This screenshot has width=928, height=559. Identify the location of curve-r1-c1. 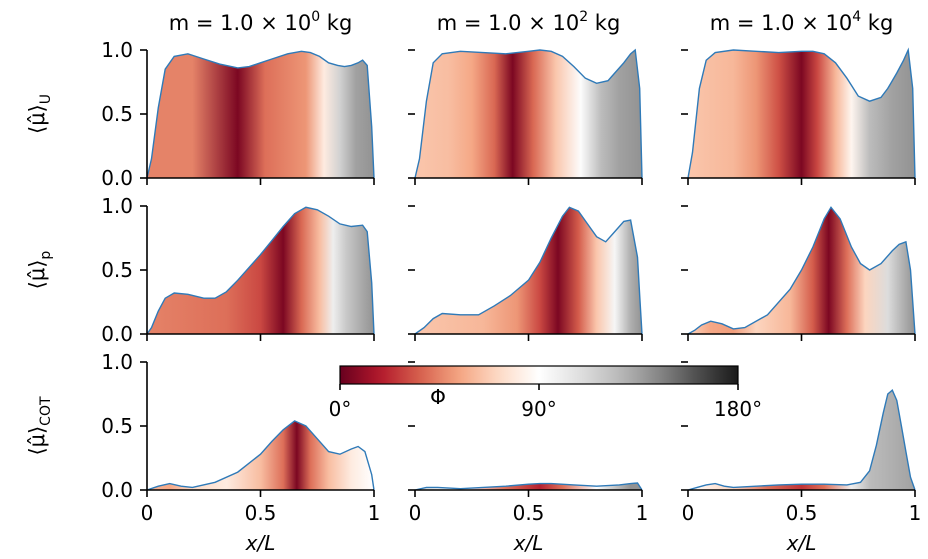
(528, 270).